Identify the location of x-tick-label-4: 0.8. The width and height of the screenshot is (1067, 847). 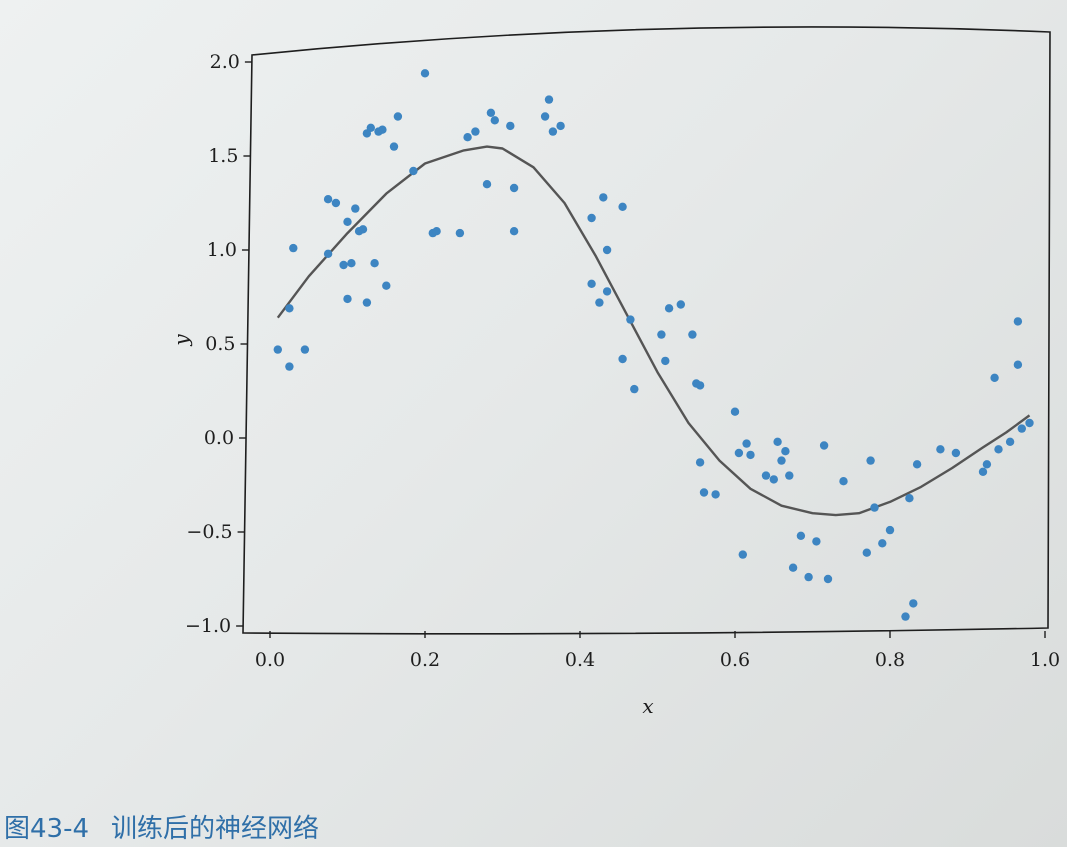
(890, 660).